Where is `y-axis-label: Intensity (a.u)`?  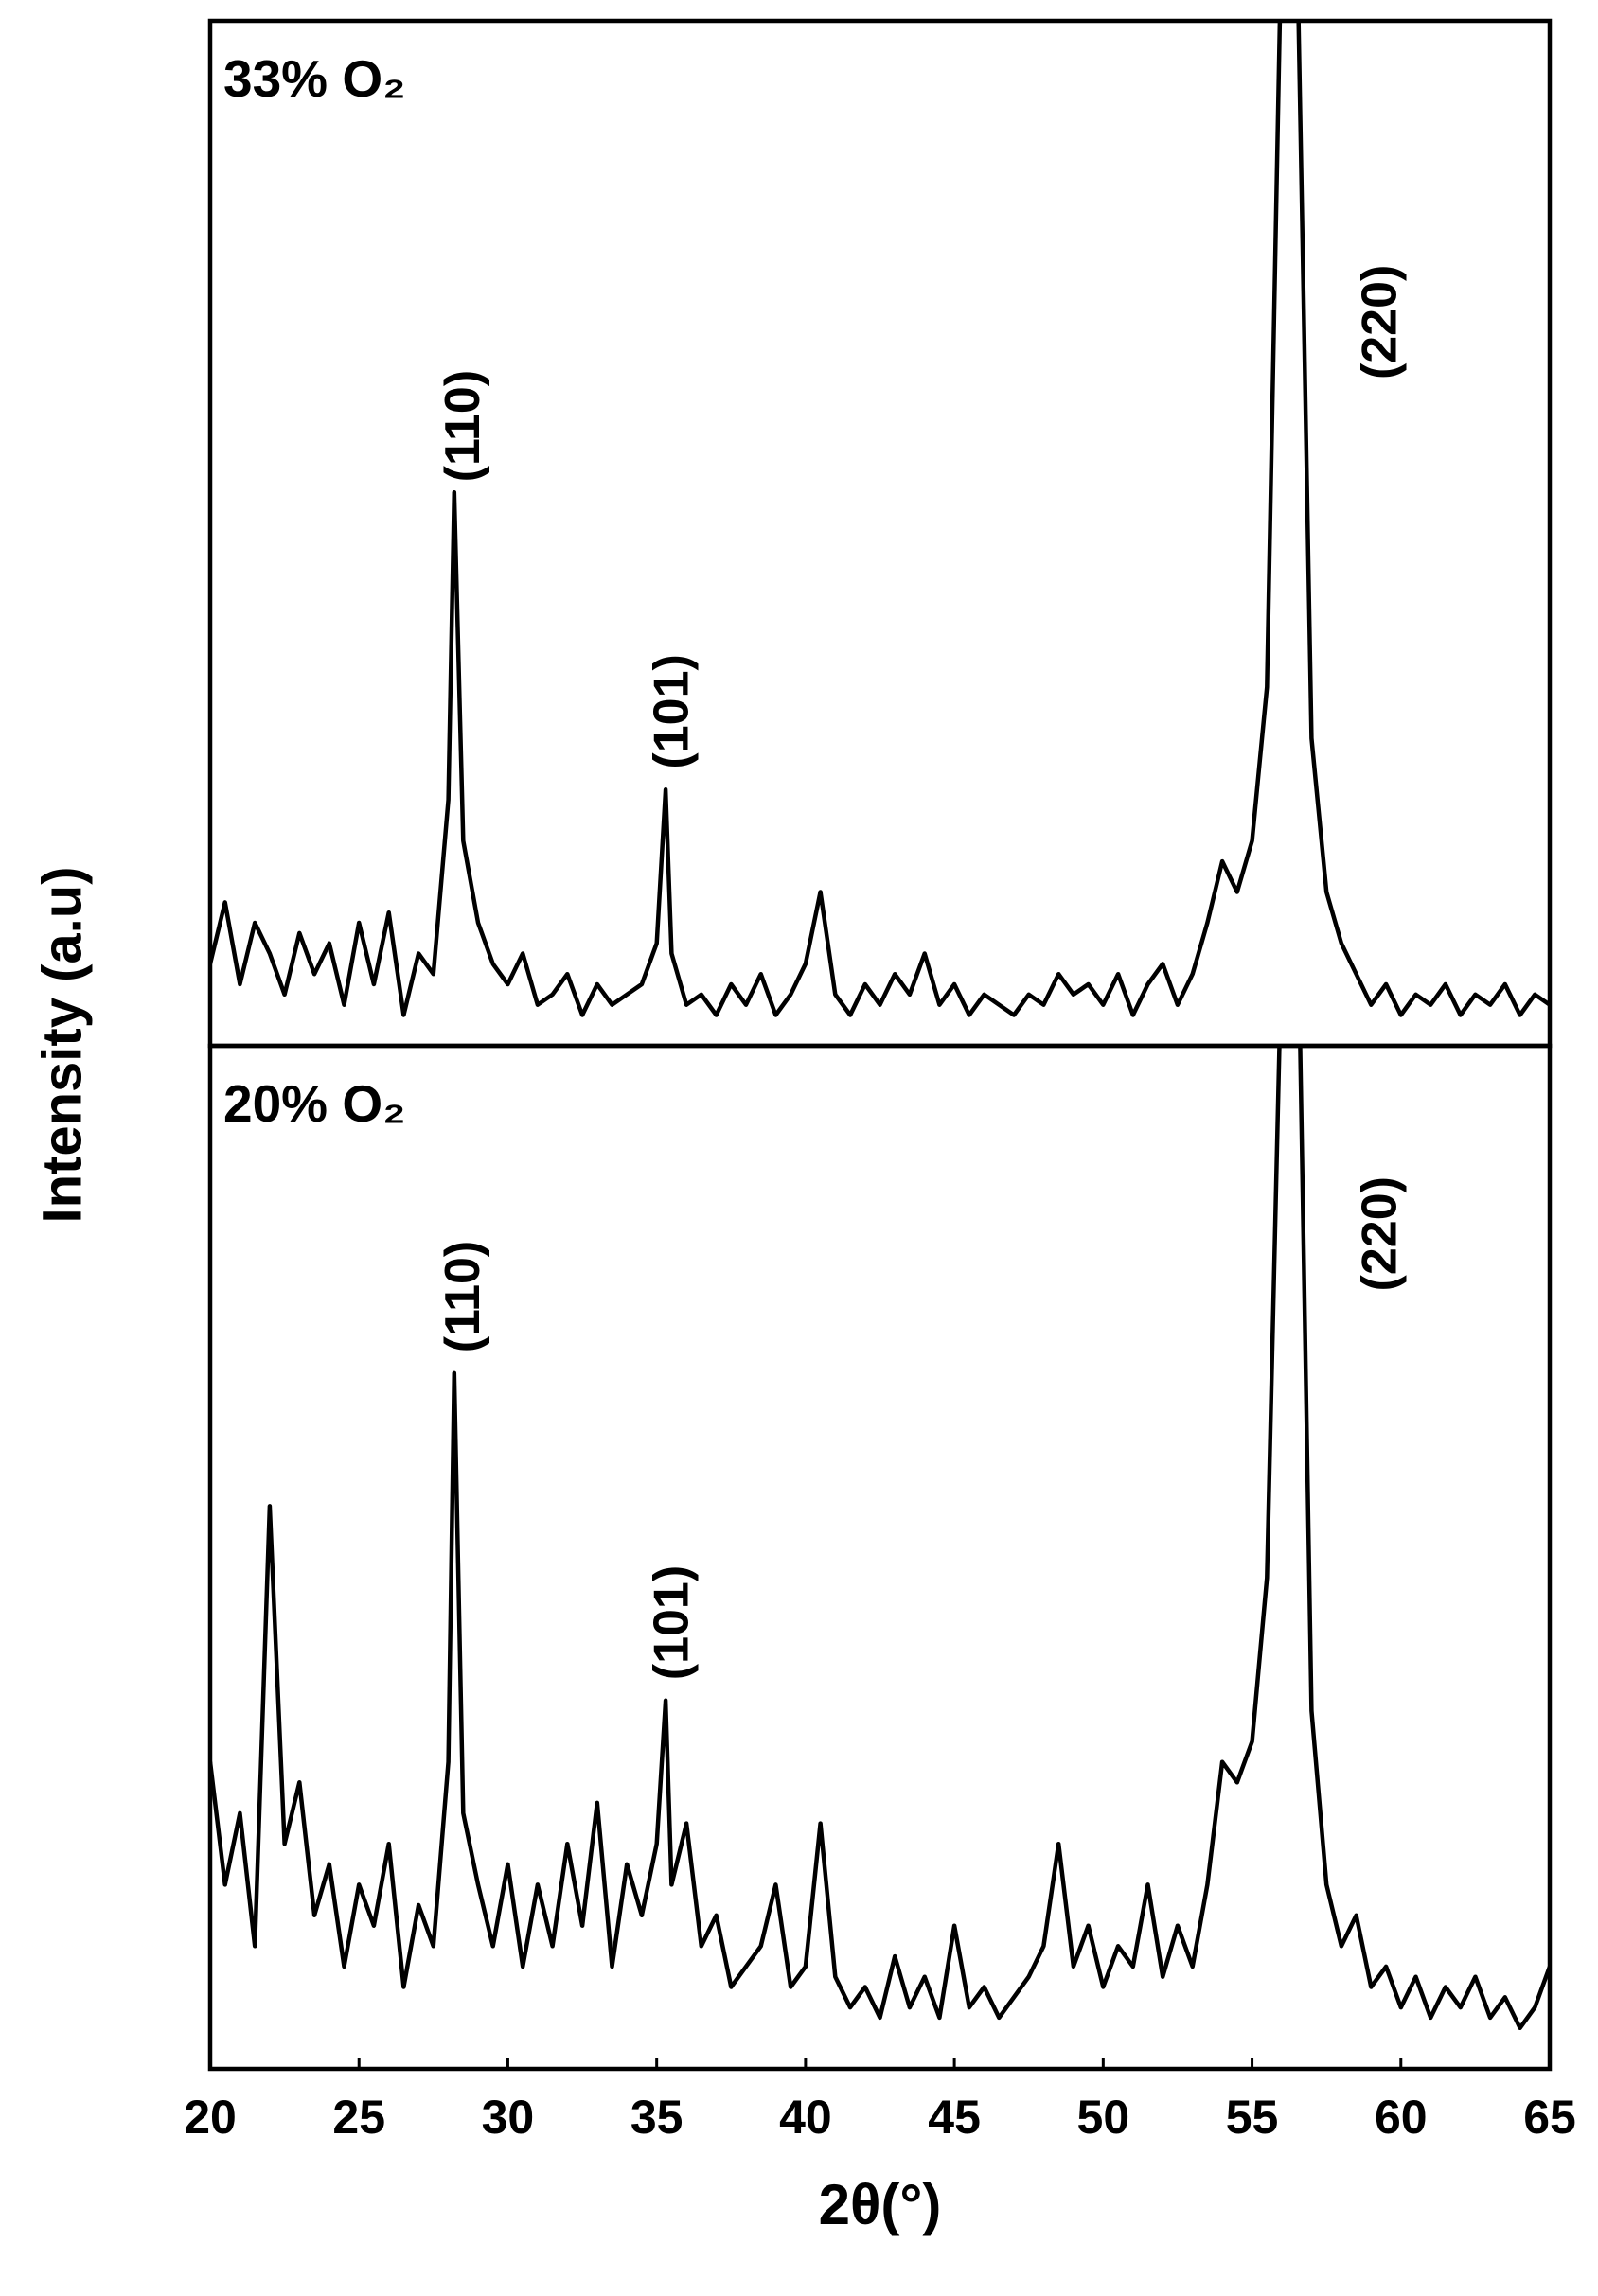 y-axis-label: Intensity (a.u) is located at coordinates (62, 1044).